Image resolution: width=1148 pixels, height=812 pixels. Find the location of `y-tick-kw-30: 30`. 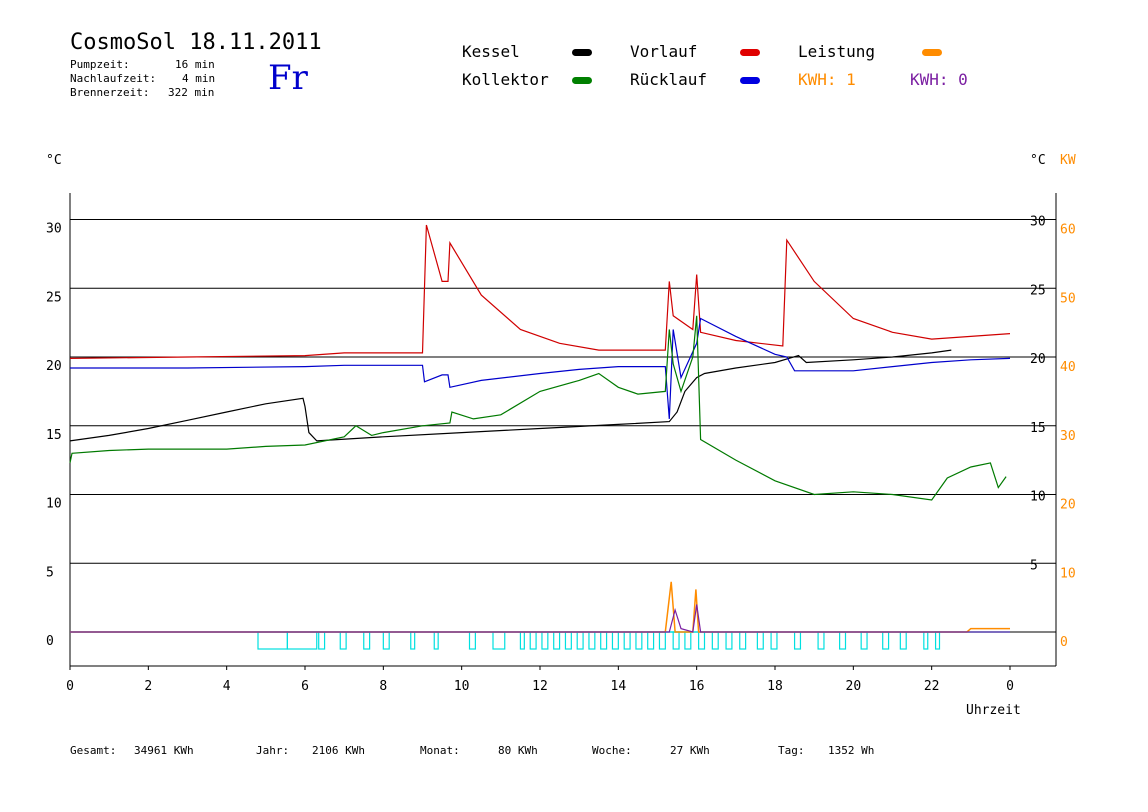

y-tick-kw-30: 30 is located at coordinates (1068, 436).